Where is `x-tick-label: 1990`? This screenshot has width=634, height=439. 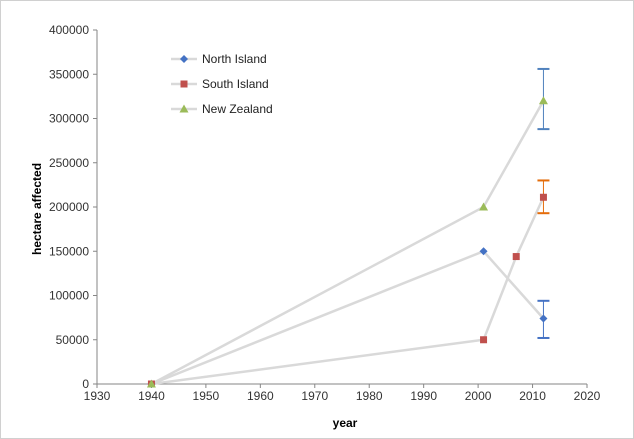
x-tick-label: 1990 is located at coordinates (423, 396).